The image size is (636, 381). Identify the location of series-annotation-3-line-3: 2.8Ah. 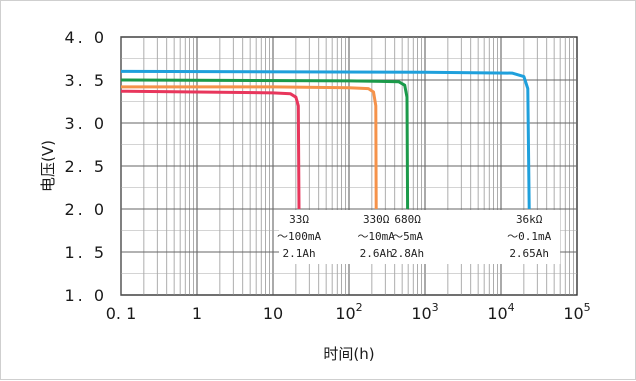
(407, 253).